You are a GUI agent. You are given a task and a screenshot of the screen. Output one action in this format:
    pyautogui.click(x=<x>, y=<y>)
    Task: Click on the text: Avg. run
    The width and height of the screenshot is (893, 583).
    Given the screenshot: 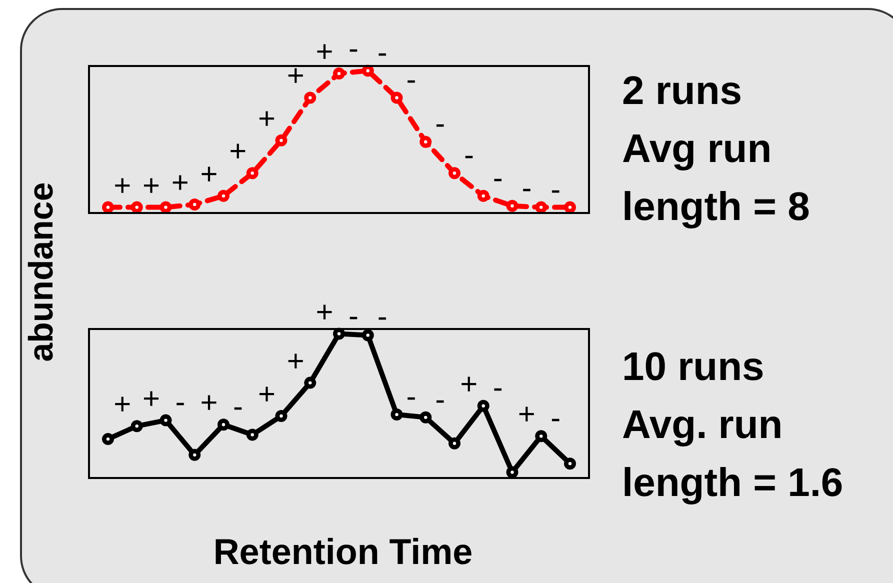 What is the action you would take?
    pyautogui.click(x=703, y=425)
    